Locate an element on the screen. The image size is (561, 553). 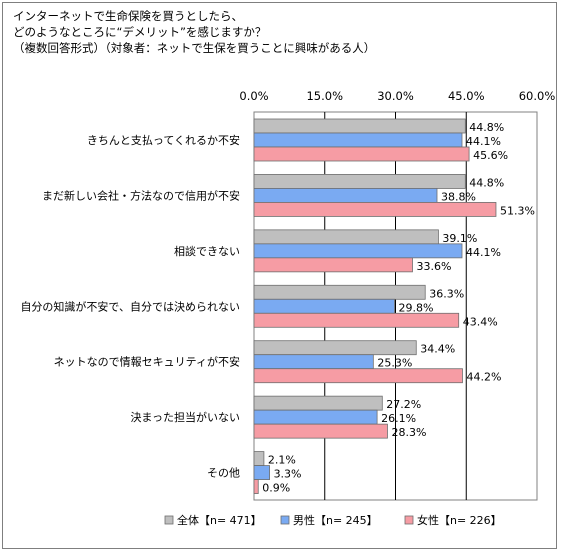
data-label: 26.1% is located at coordinates (398, 418).